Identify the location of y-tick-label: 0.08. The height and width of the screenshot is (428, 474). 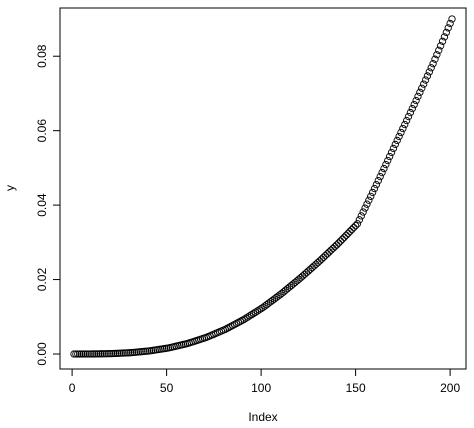
(42, 56).